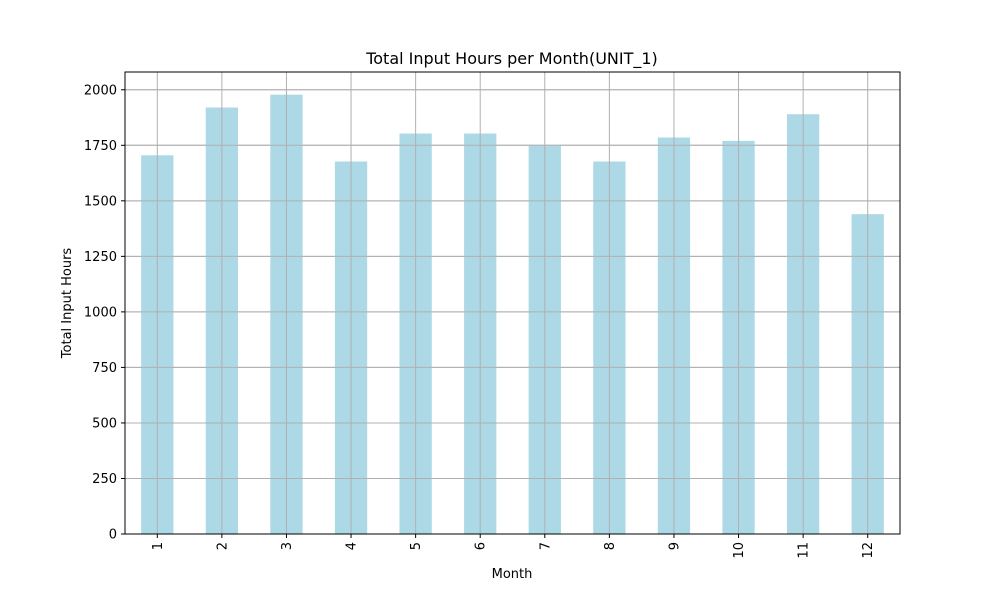  Describe the element at coordinates (104, 368) in the screenshot. I see `y-tick-label: 750` at that location.